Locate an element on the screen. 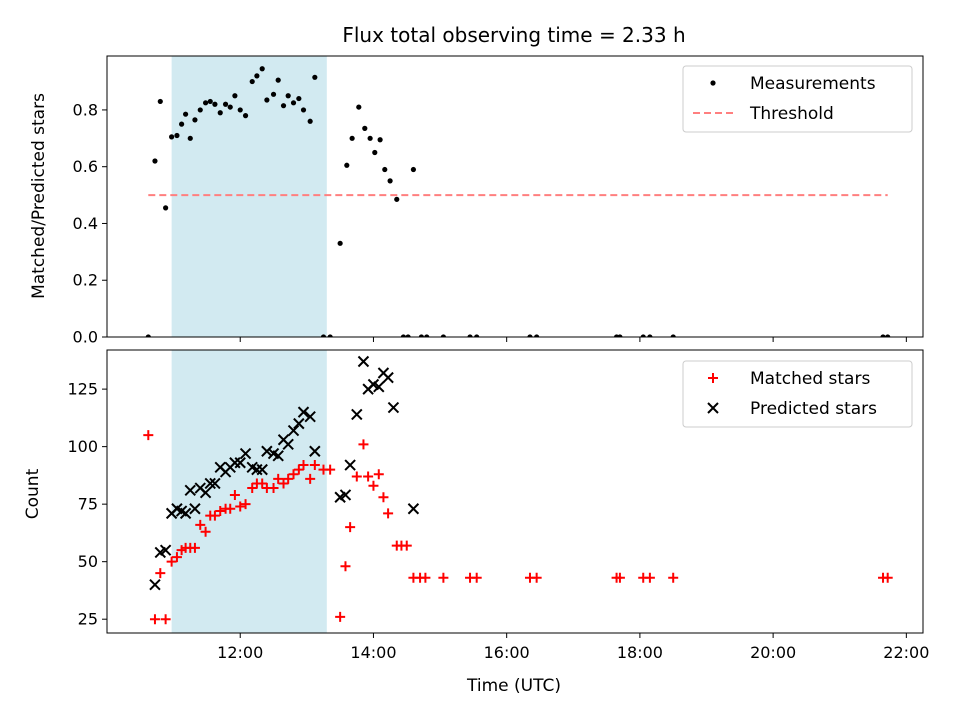  legend-matched-stars-label: Matched stars is located at coordinates (810, 379).